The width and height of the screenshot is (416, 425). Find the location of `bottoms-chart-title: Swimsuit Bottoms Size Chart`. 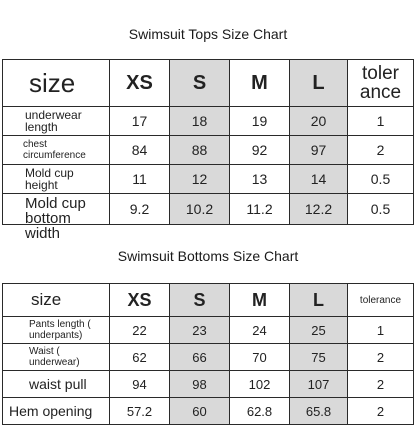

bottoms-chart-title: Swimsuit Bottoms Size Chart is located at coordinates (208, 256).